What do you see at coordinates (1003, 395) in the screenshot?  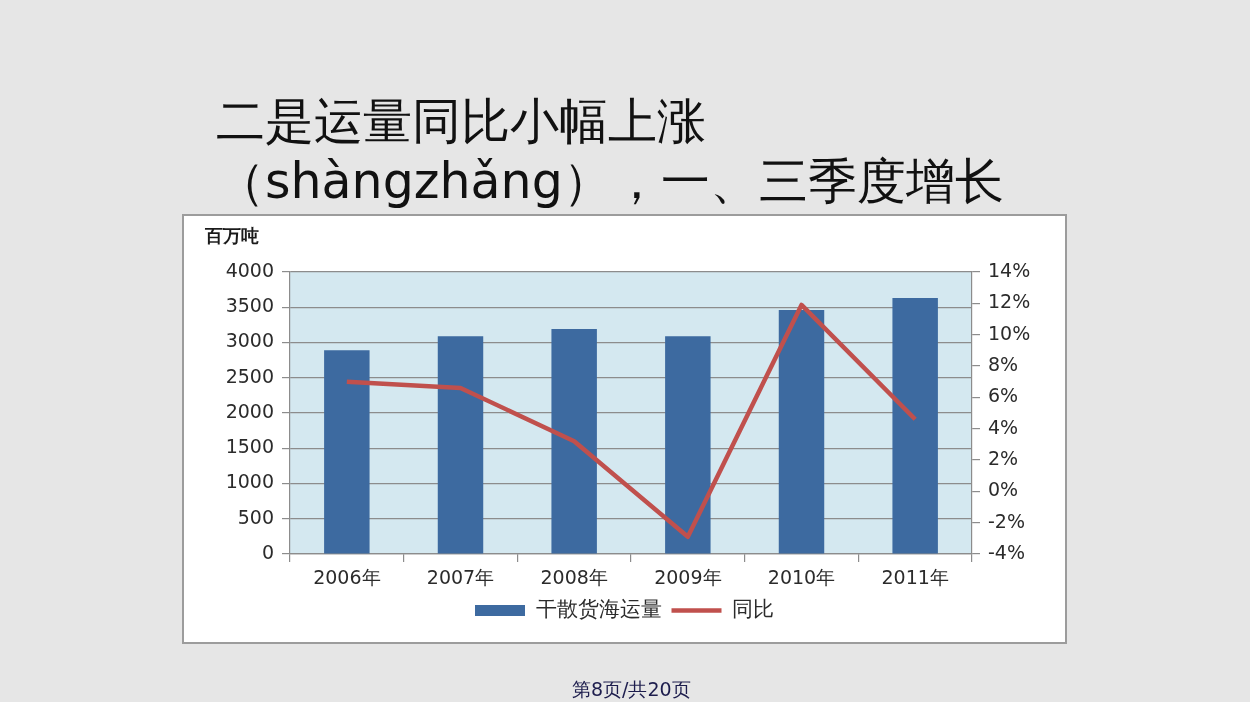 I see `y2-tick-label: 6%` at bounding box center [1003, 395].